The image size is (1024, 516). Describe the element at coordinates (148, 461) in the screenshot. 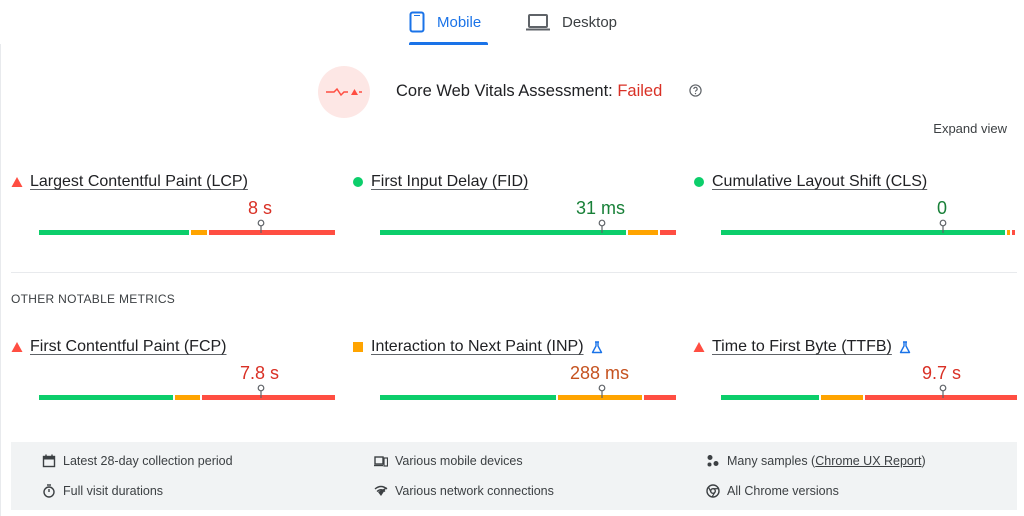

I see `info-collection-period-text: Latest 28-day collection period` at that location.